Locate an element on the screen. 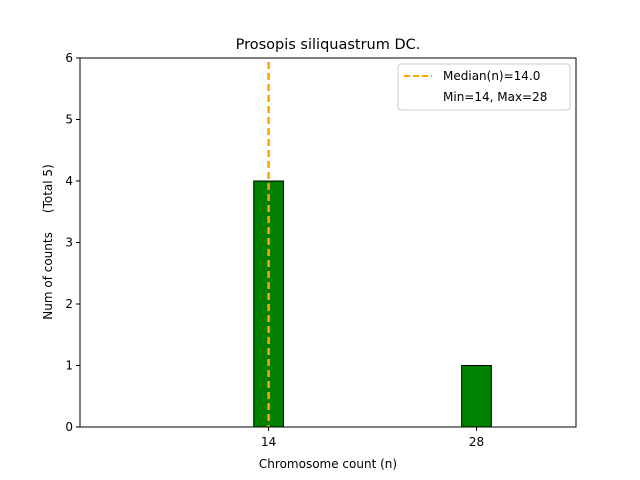  legend-box is located at coordinates (484, 87).